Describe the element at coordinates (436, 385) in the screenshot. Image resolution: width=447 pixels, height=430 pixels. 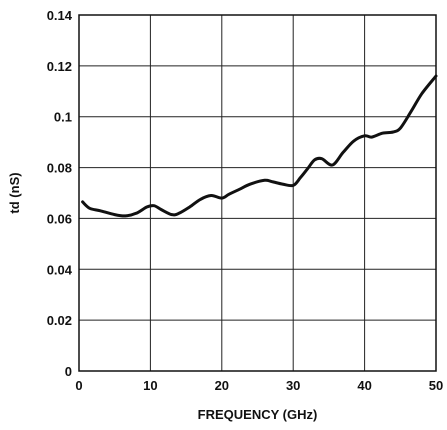
I see `x-tick-label: 50` at that location.